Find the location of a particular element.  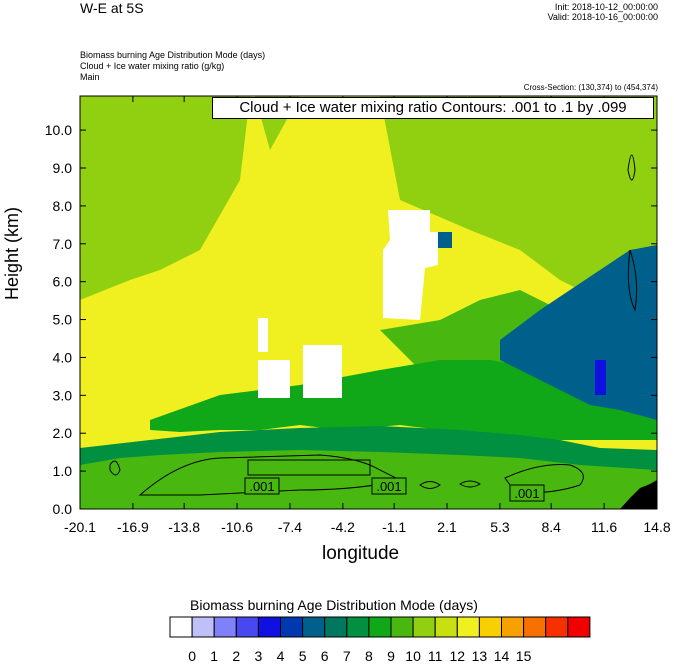

y-tick-label: 0.0 is located at coordinates (63, 509).